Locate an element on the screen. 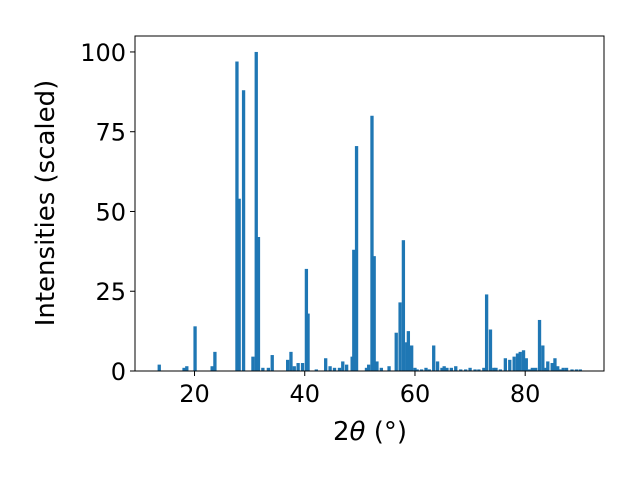  x-tick-label: 60 is located at coordinates (415, 394).